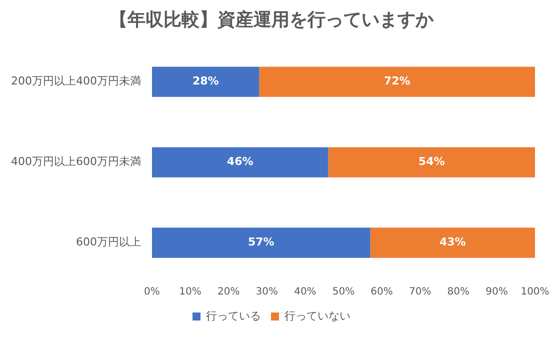 The height and width of the screenshot is (338, 557). I want to click on data-label: 57%, so click(261, 242).